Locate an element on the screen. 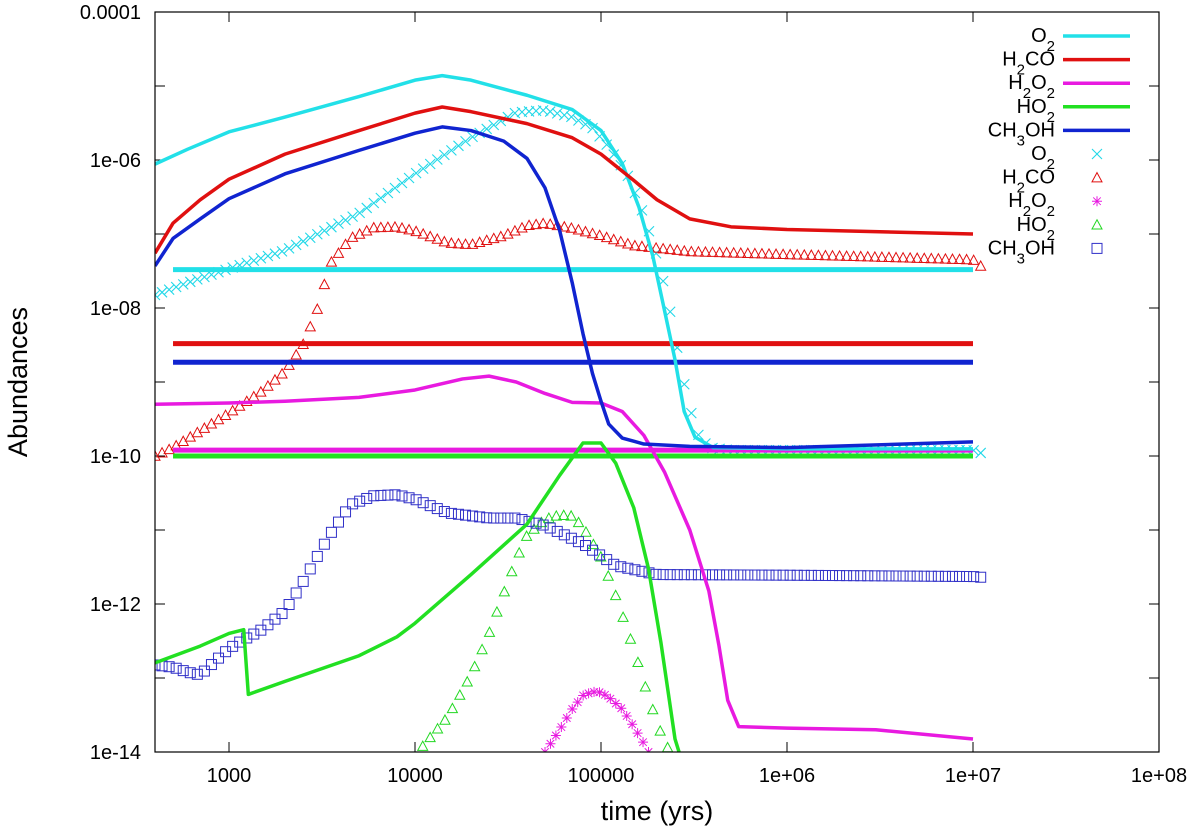 This screenshot has height=834, width=1200. y-tick-label: 1e-08 is located at coordinates (115, 309).